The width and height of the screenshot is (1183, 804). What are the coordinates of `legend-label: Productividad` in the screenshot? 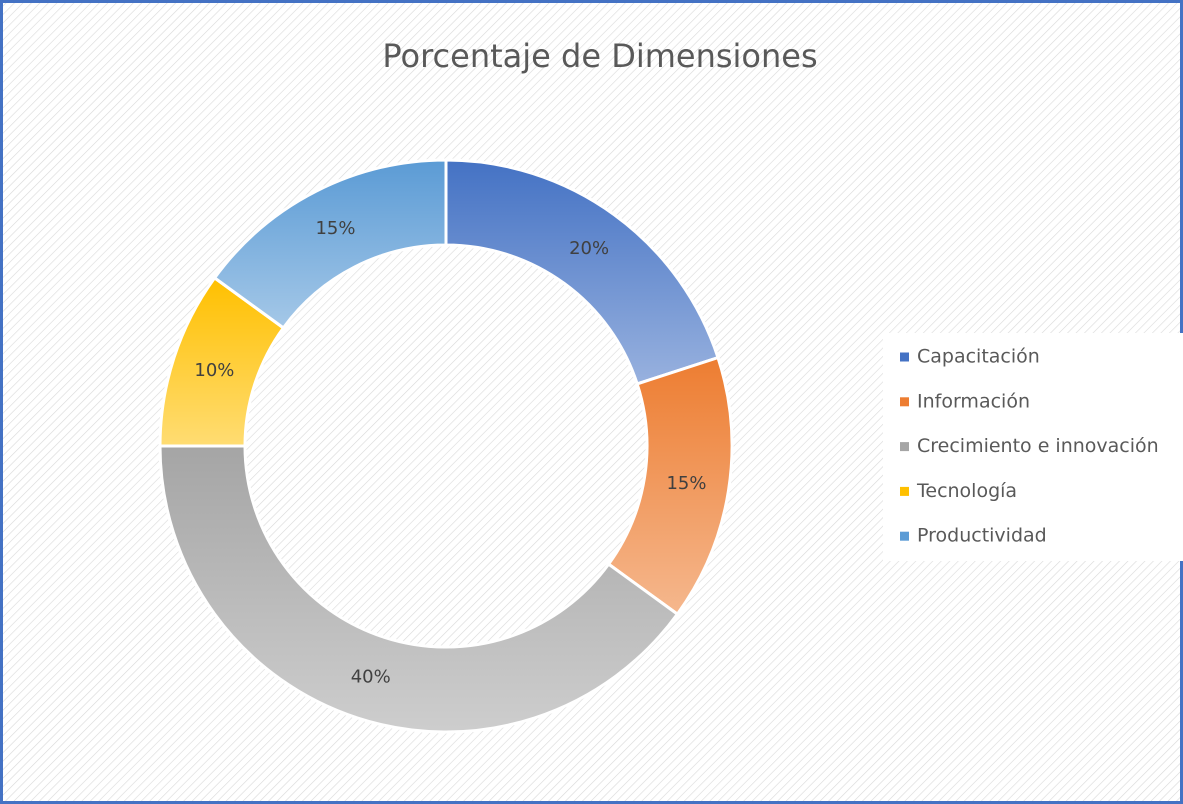 It's located at (982, 536).